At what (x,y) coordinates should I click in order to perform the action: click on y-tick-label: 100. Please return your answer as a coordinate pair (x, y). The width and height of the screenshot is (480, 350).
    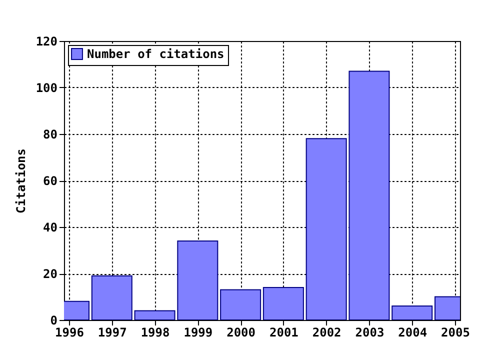
    Looking at the image, I should click on (47, 88).